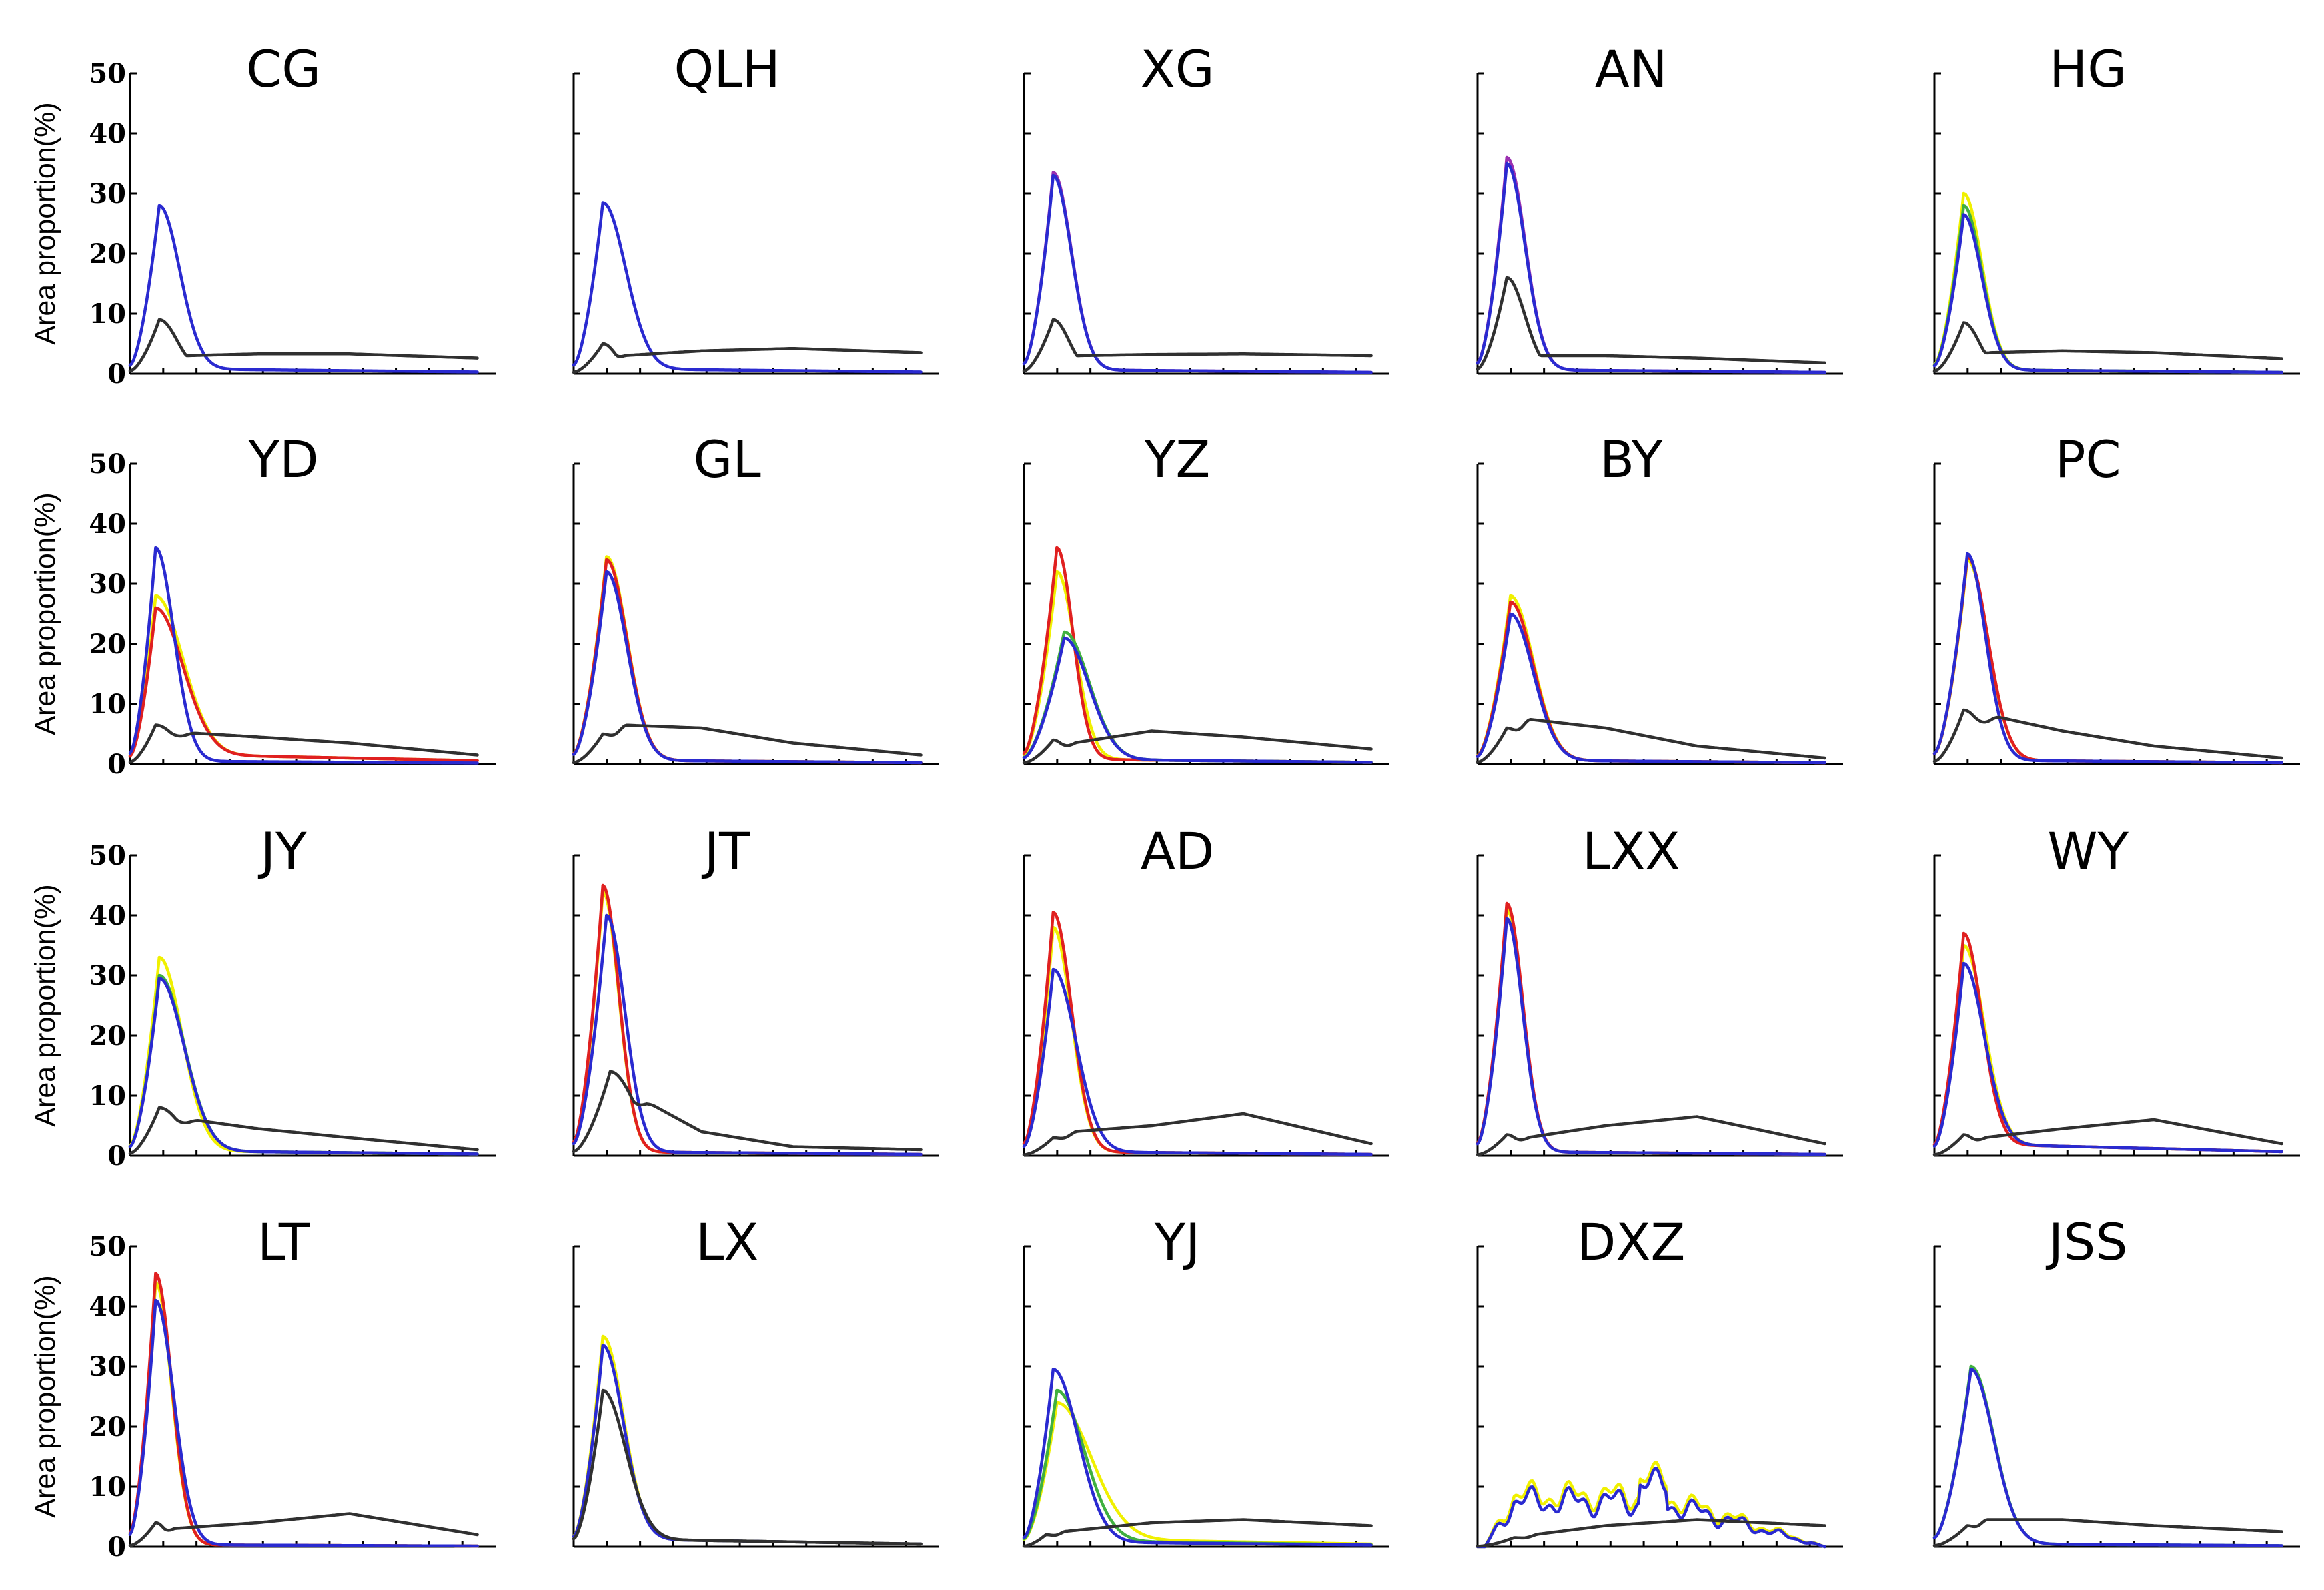 The width and height of the screenshot is (2324, 1590). What do you see at coordinates (1631, 69) in the screenshot?
I see `panel-title: AN` at bounding box center [1631, 69].